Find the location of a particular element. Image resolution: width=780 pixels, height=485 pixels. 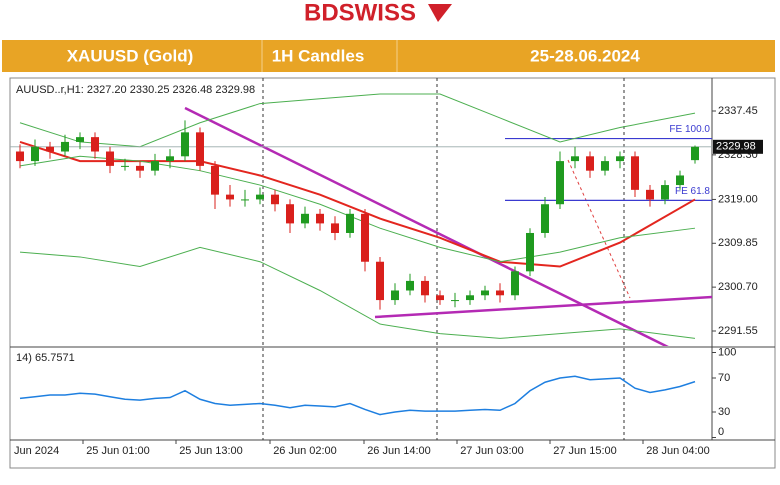

price-box is located at coordinates (738, 146).